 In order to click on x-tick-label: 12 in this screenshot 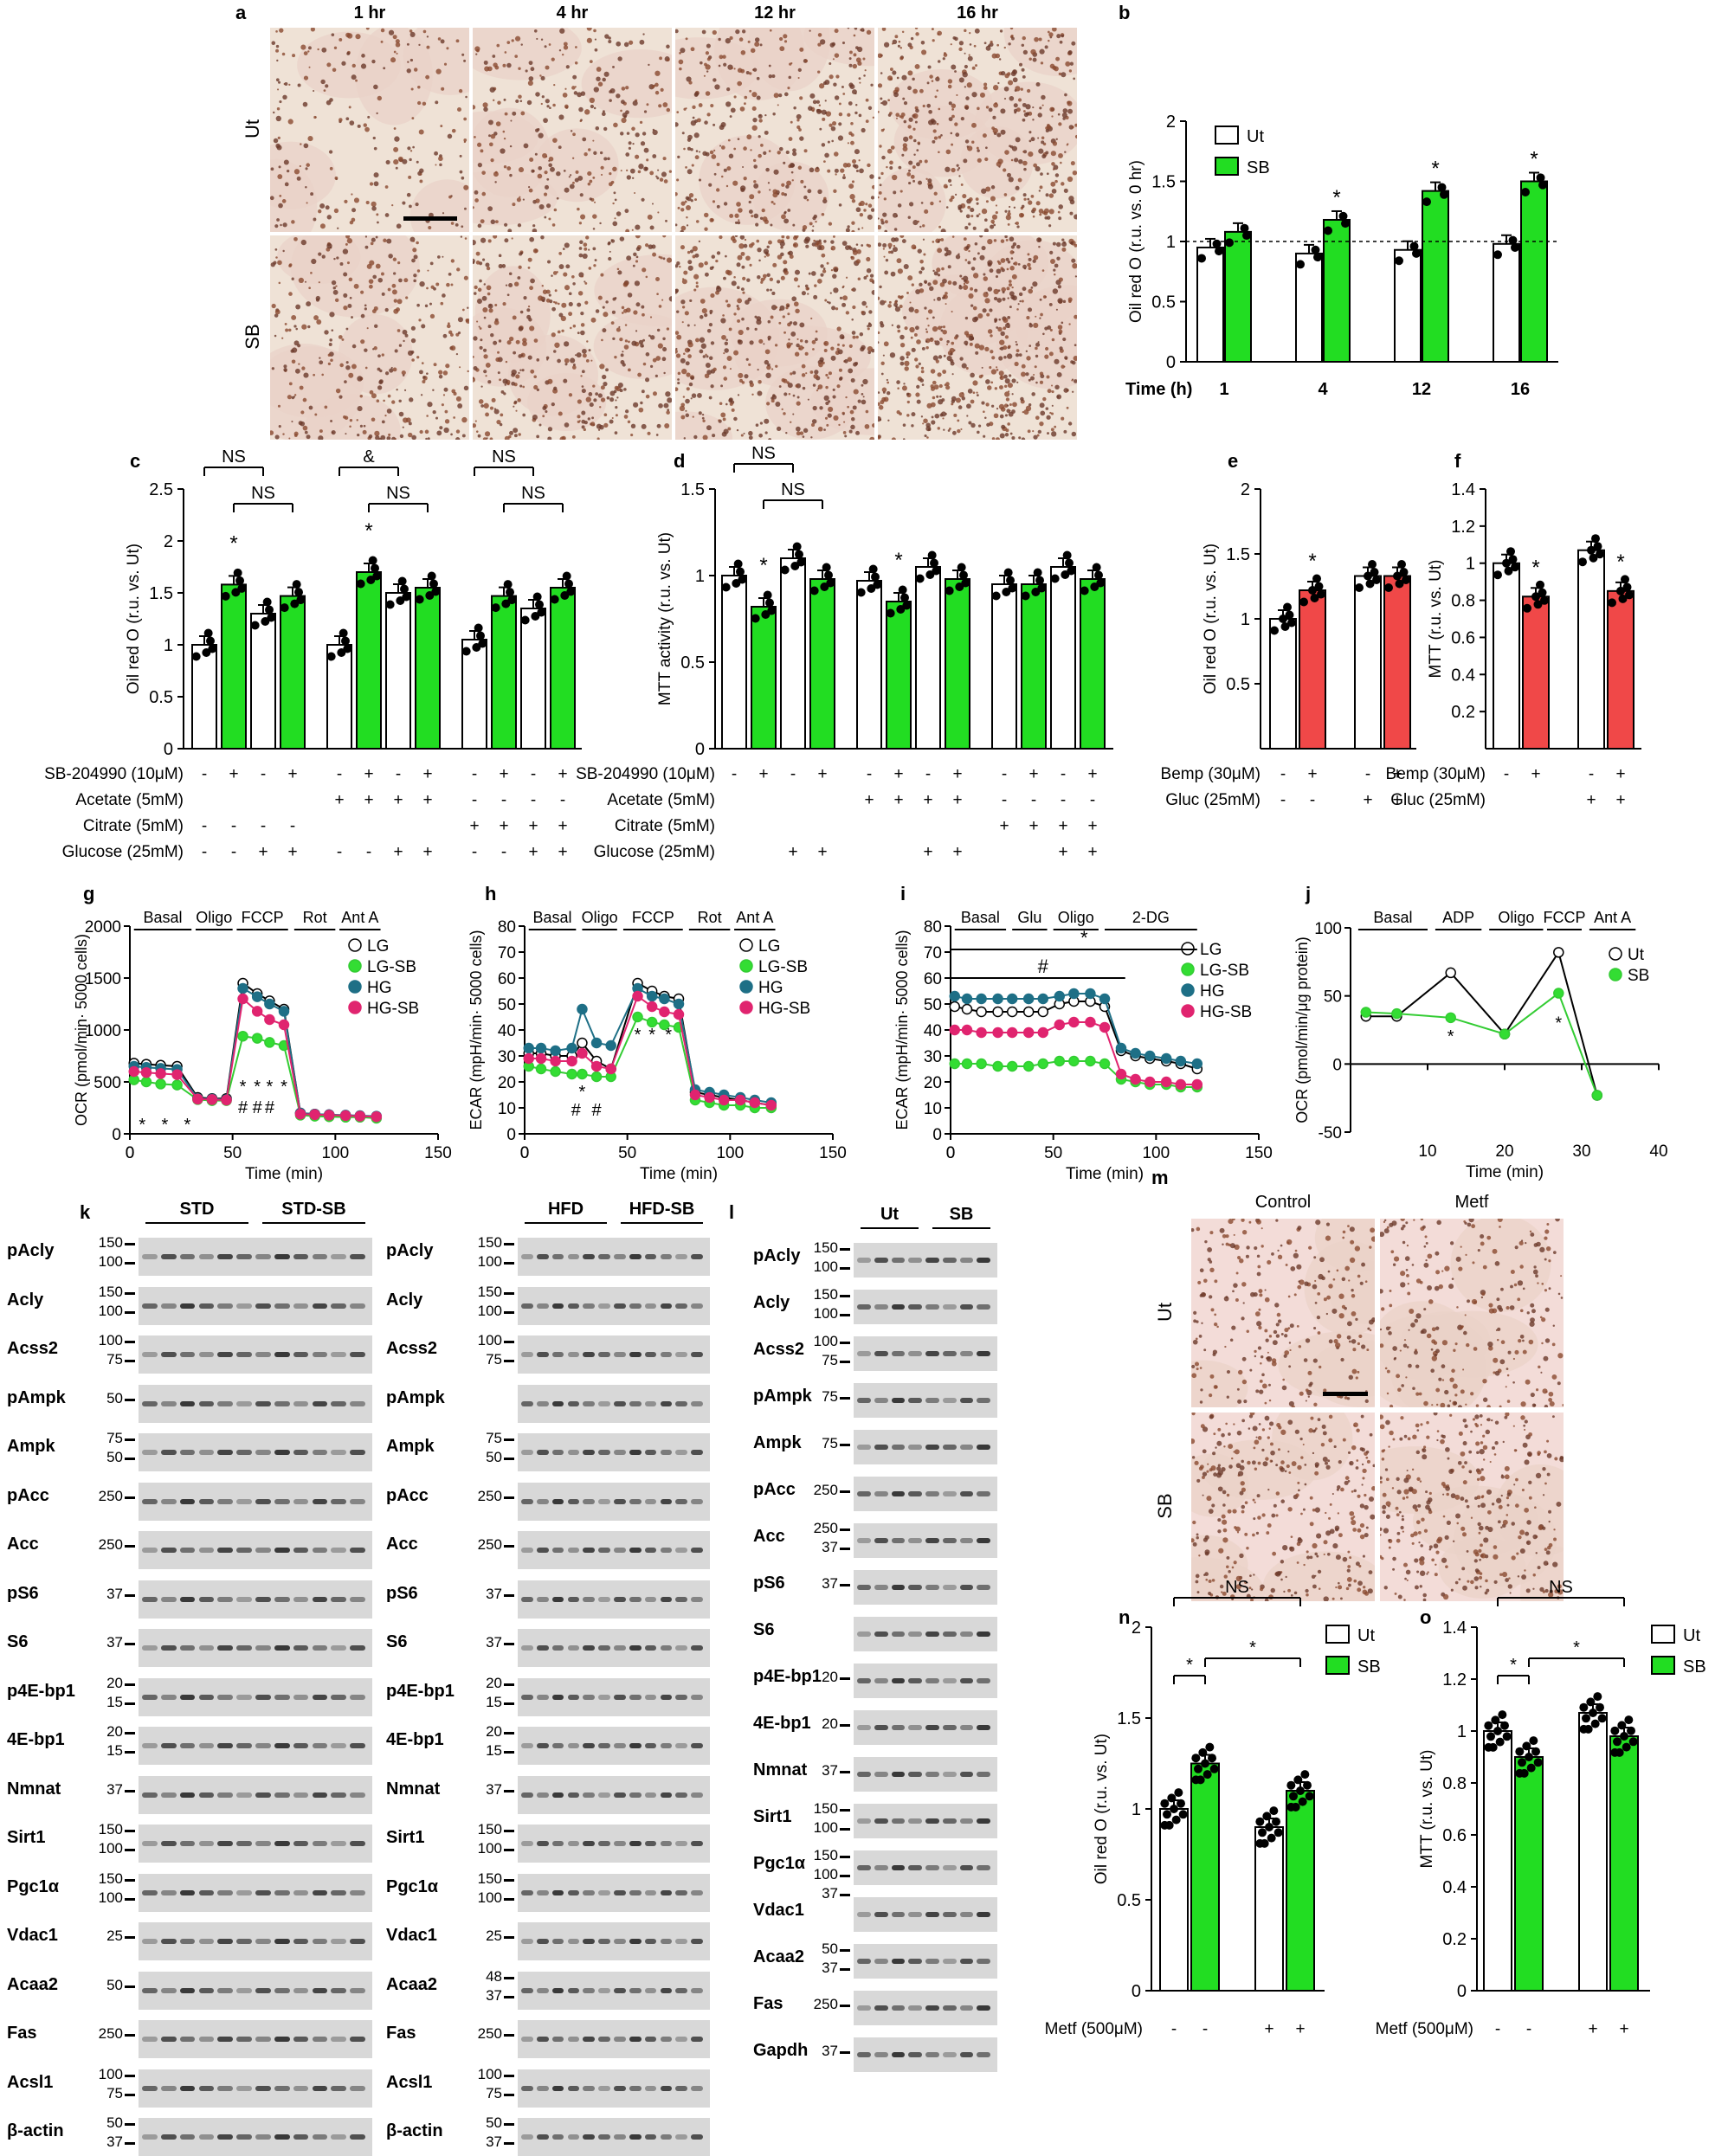, I will do `click(1421, 389)`.